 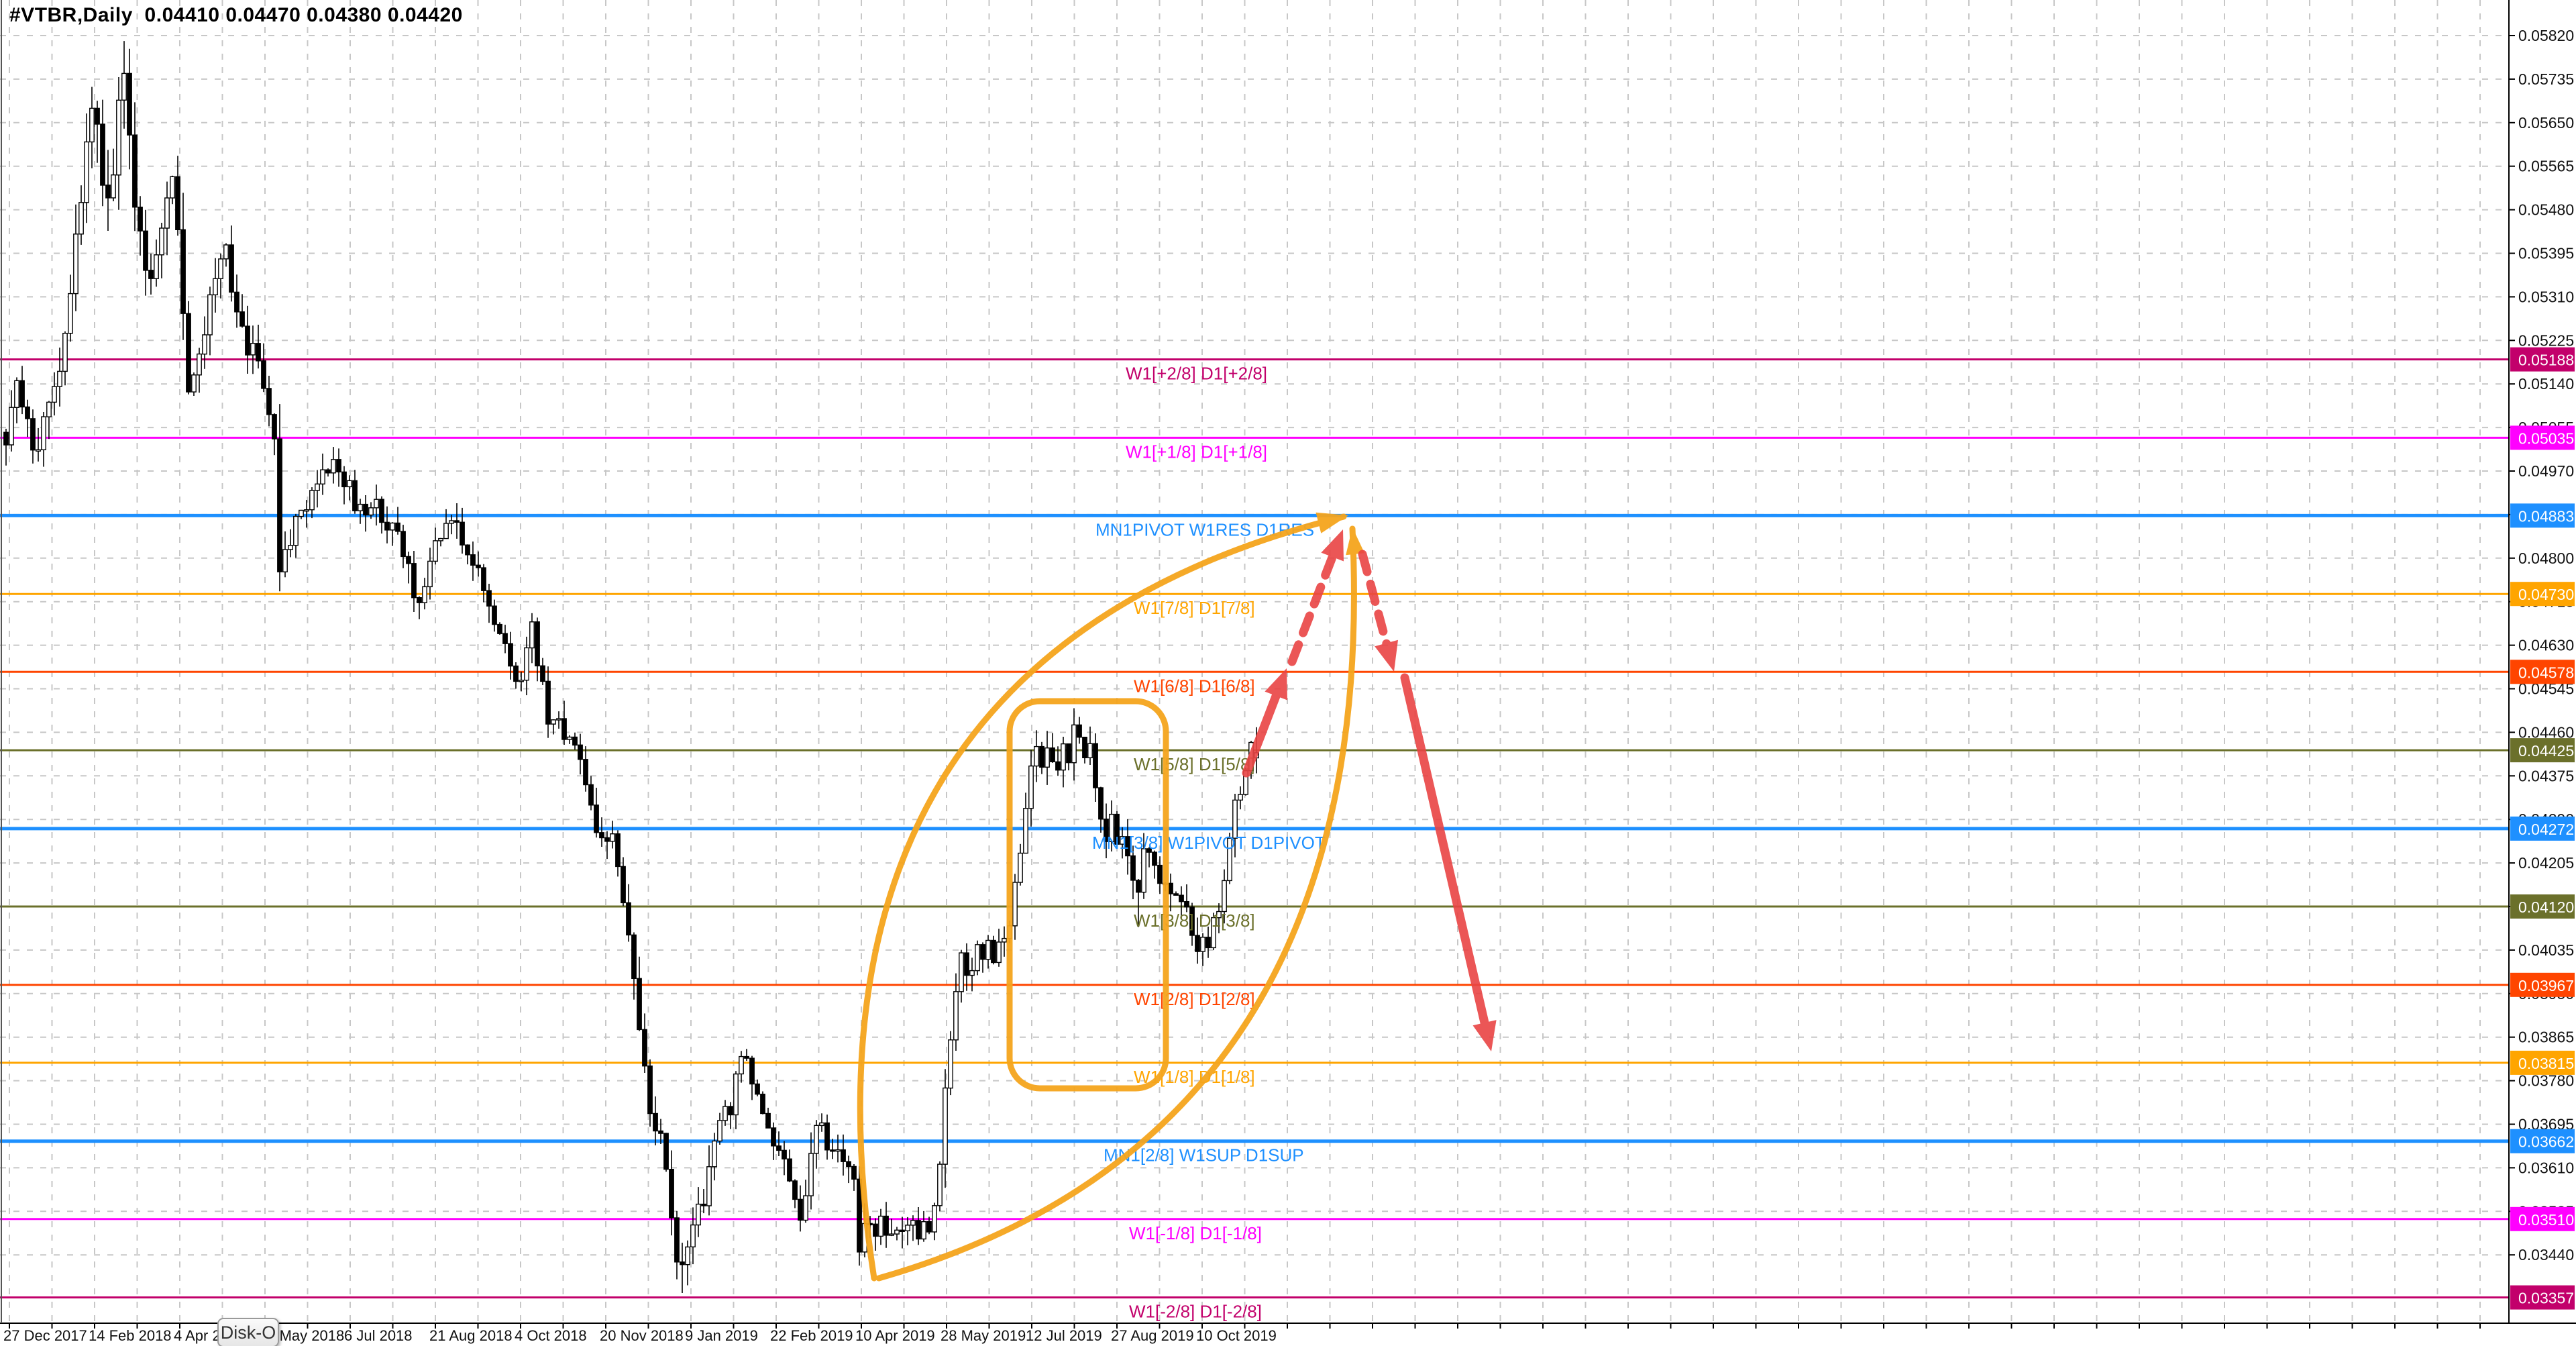 What do you see at coordinates (2546, 595) in the screenshot?
I see `price-badge-label: 0.04730` at bounding box center [2546, 595].